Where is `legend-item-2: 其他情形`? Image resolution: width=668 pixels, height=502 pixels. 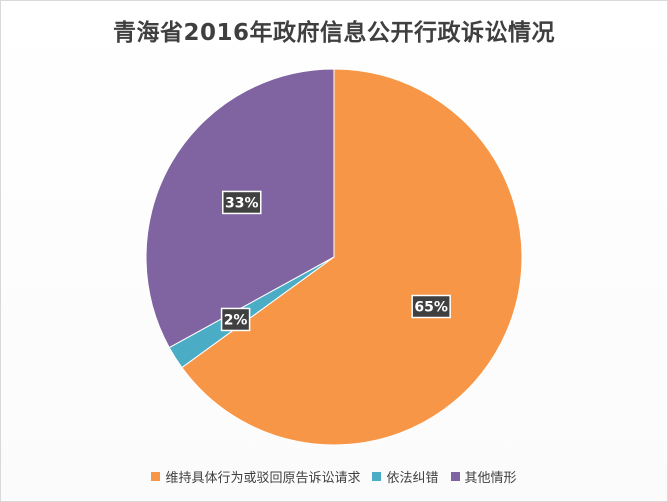 legend-item-2: 其他情形 is located at coordinates (483, 476).